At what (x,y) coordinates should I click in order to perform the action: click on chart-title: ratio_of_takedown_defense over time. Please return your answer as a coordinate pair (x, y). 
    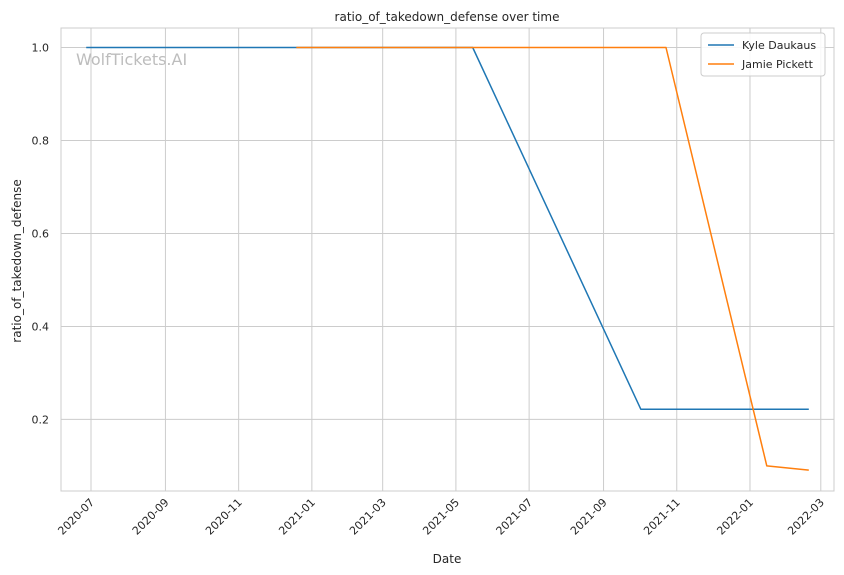
    Looking at the image, I should click on (447, 17).